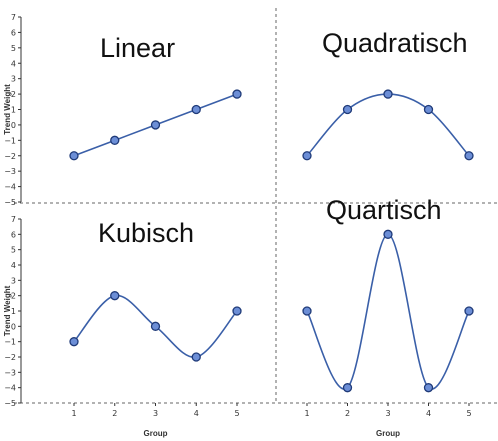 The image size is (498, 441). I want to click on panel-title: Kubisch, so click(146, 233).